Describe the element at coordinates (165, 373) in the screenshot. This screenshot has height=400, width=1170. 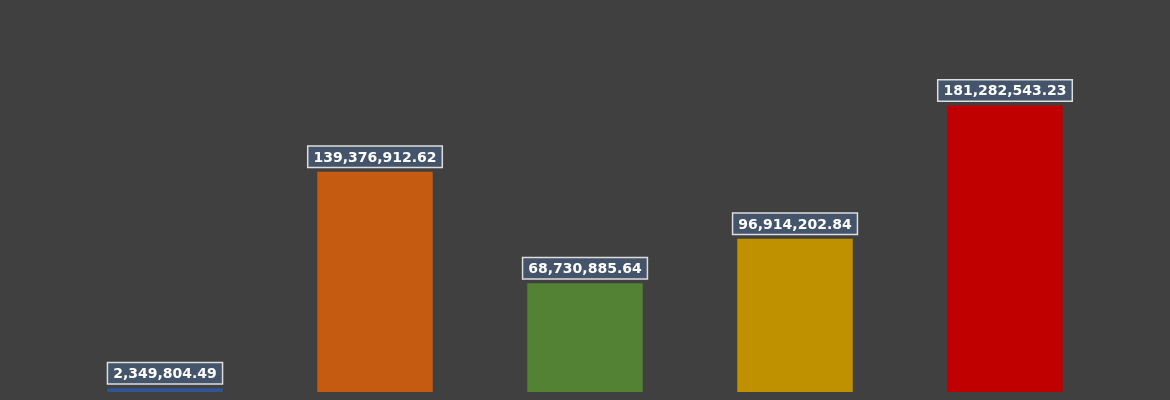
I see `data-label: 2,349,804.49` at that location.